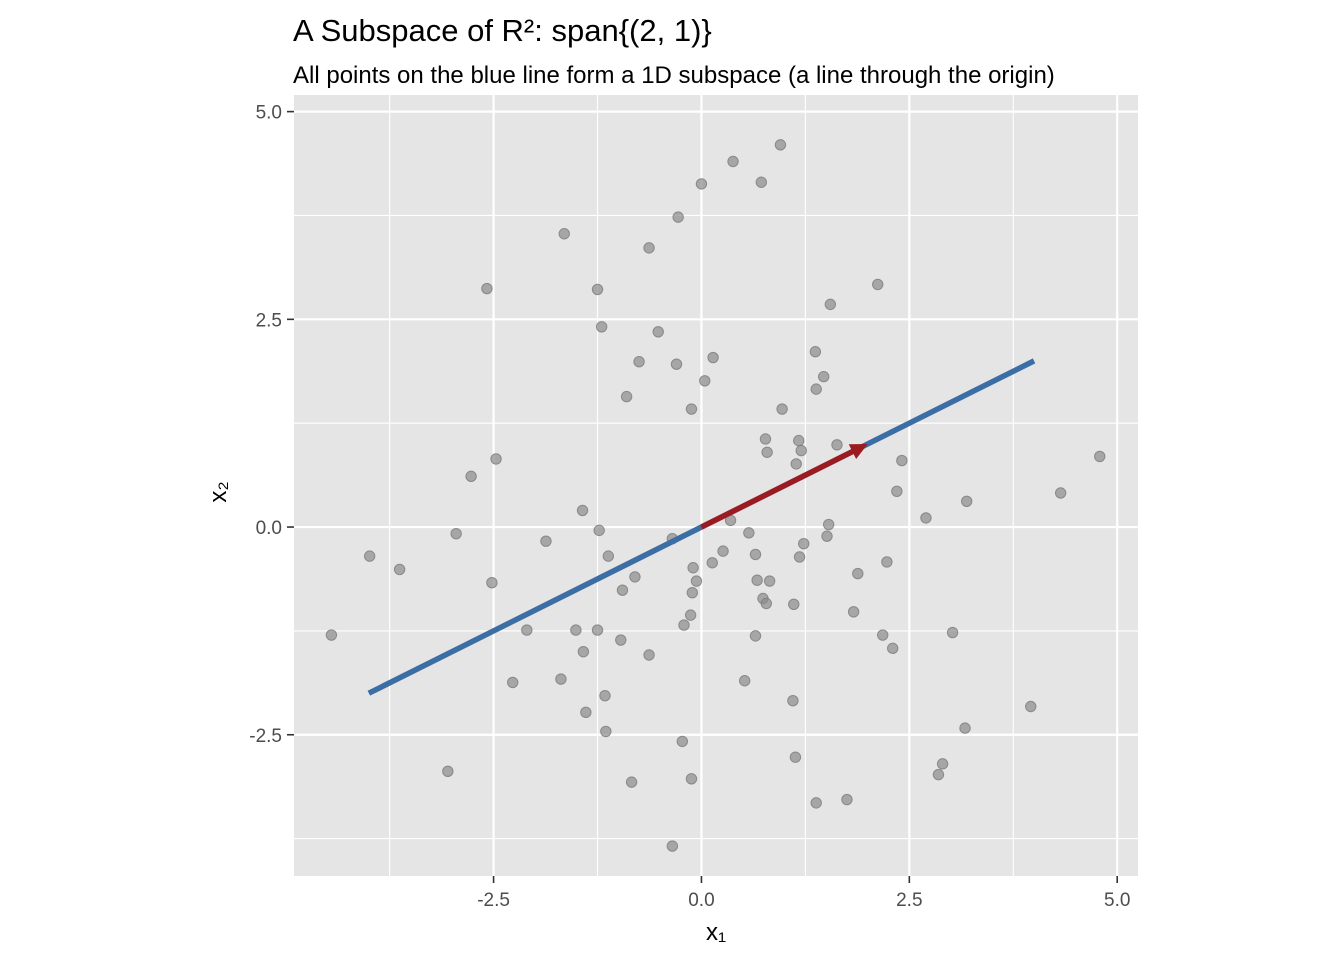 The image size is (1344, 960). Describe the element at coordinates (218, 491) in the screenshot. I see `y-axis-title: x₂` at that location.